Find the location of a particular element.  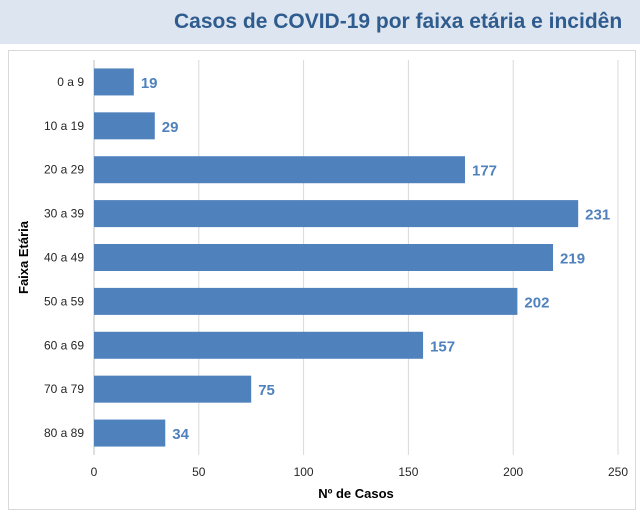

data-label: 231 is located at coordinates (597, 215).